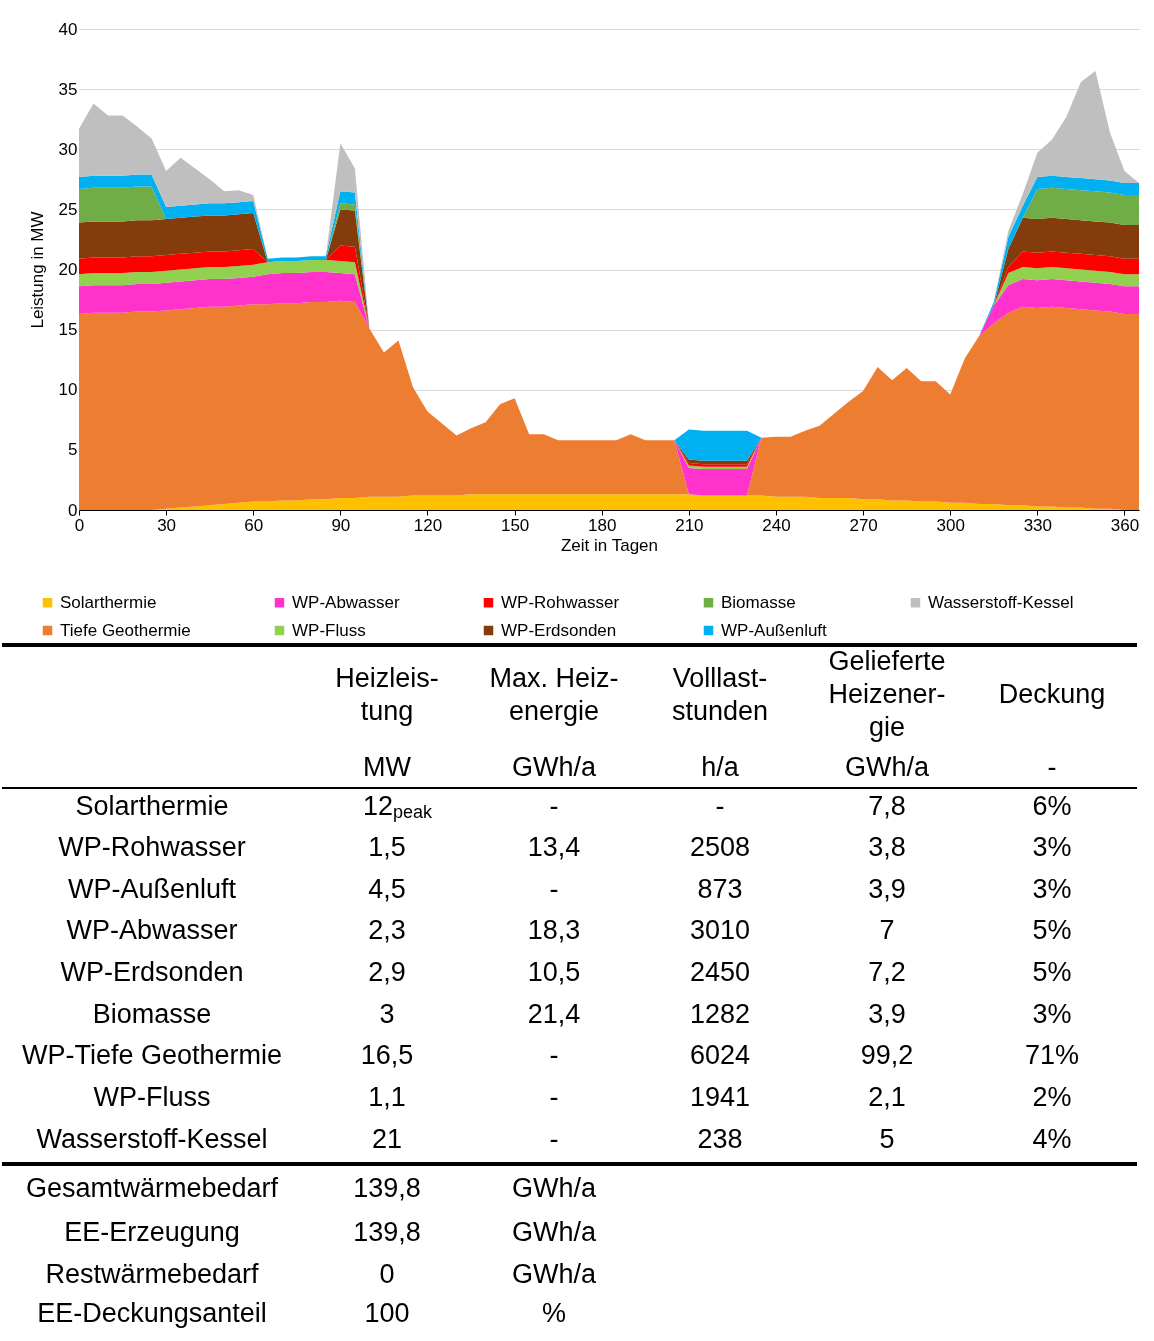 The height and width of the screenshot is (1341, 1154). I want to click on legend-label: WP-Außenluft, so click(774, 630).